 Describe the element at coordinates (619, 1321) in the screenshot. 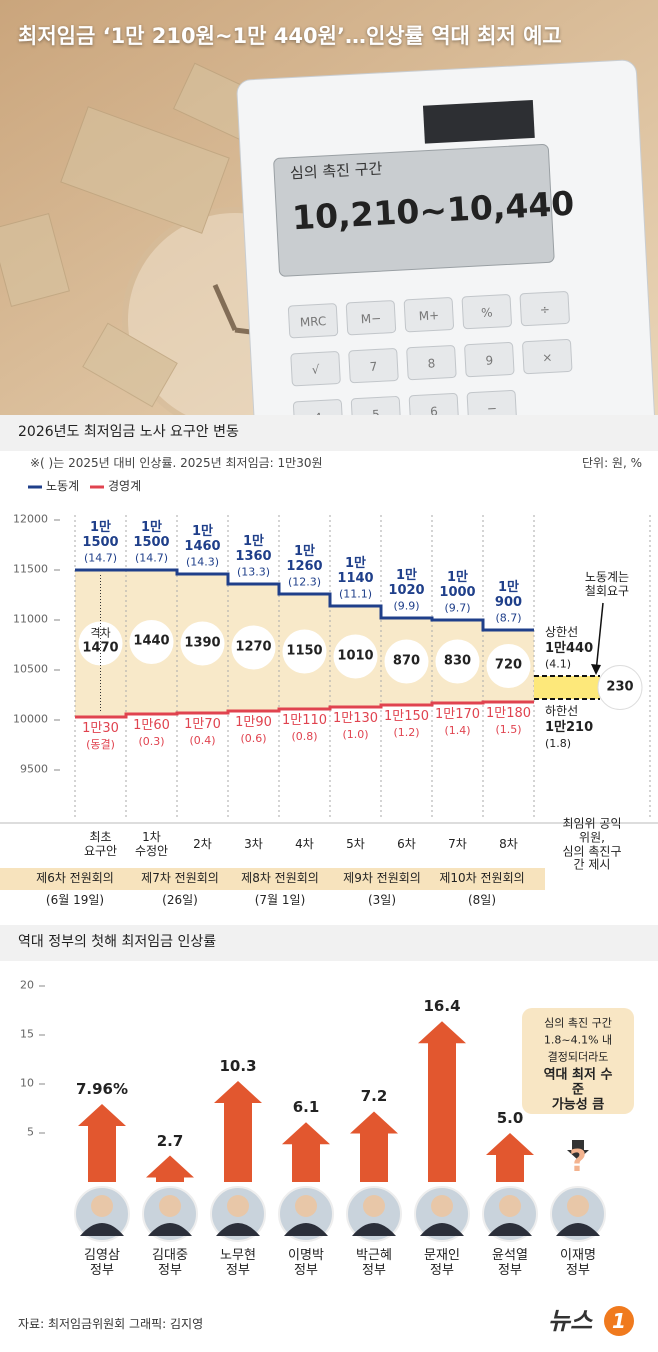

I see `logo-mark: 1` at that location.